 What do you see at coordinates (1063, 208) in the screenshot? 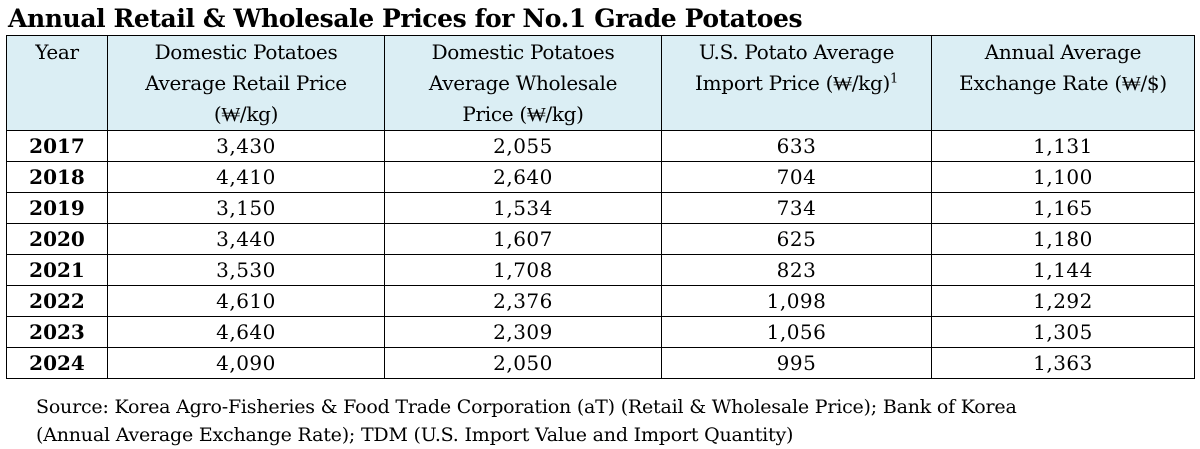
I see `cell-exchange-rate: 1,165` at bounding box center [1063, 208].